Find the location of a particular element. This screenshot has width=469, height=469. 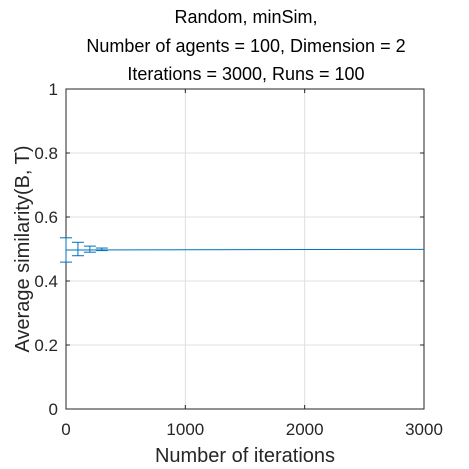

y-tick-label: 1 is located at coordinates (53, 89).